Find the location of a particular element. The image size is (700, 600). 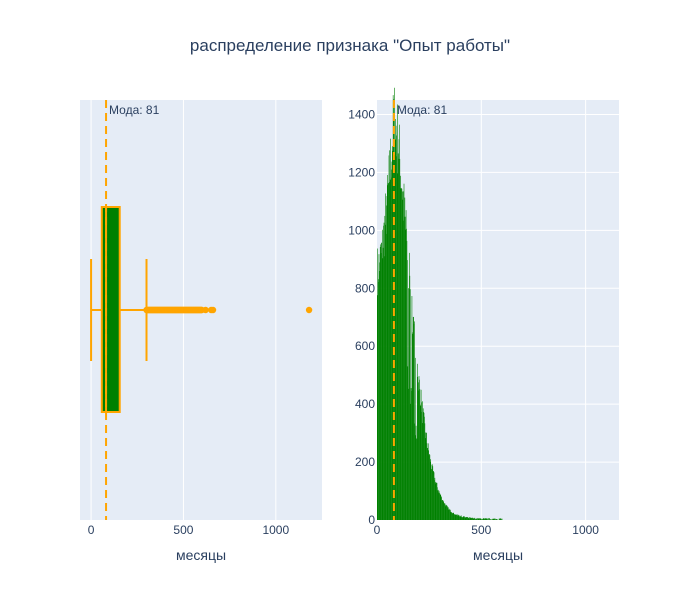

box-plot-outliers is located at coordinates (228, 310).